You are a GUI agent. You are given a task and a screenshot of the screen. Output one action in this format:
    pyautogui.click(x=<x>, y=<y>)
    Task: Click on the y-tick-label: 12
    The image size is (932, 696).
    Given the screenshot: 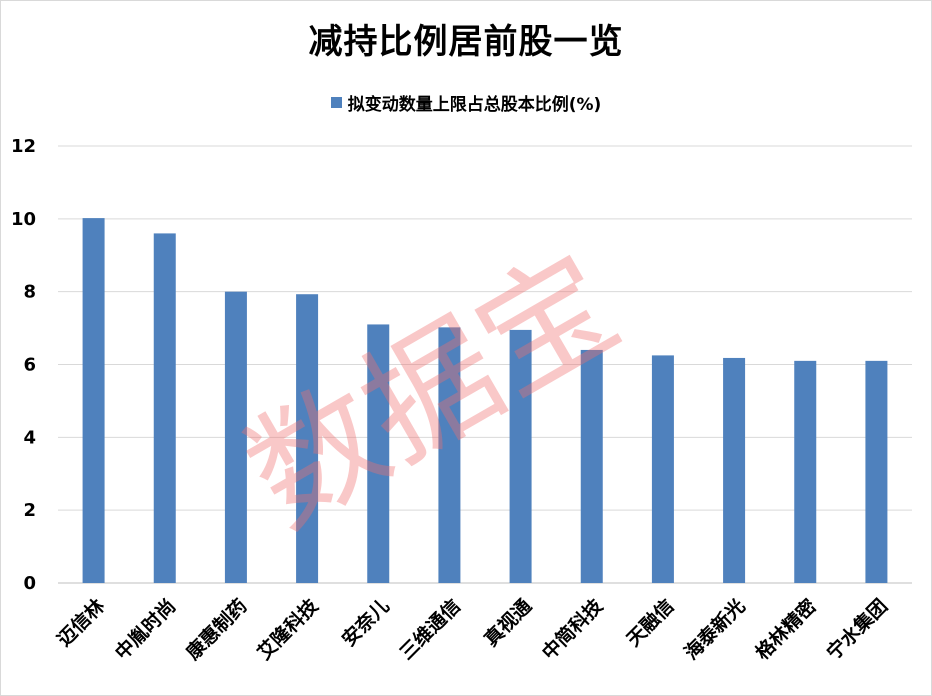 What is the action you would take?
    pyautogui.click(x=23, y=146)
    